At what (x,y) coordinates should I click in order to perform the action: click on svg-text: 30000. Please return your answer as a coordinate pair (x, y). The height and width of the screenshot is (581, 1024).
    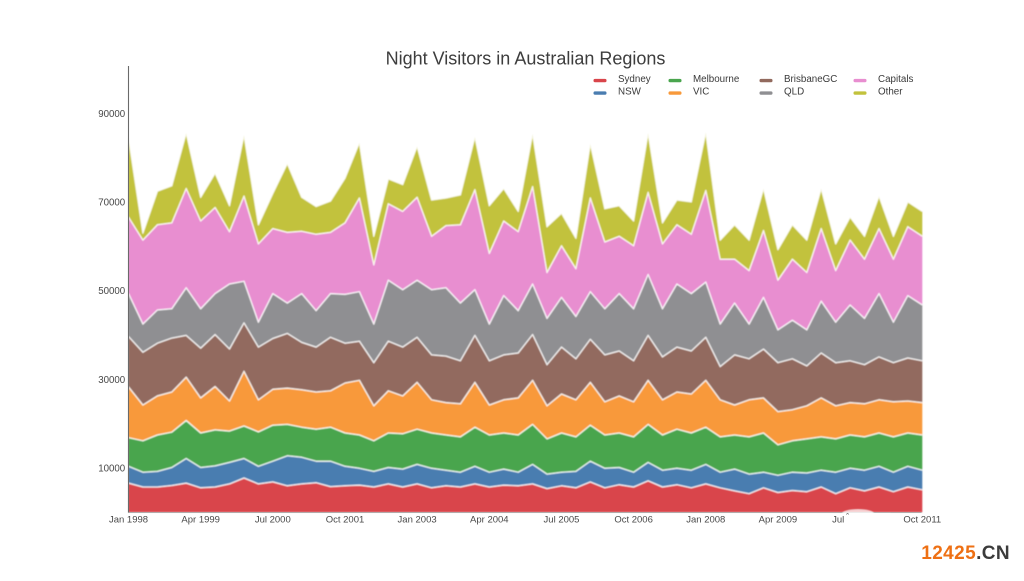
    Looking at the image, I should click on (112, 380).